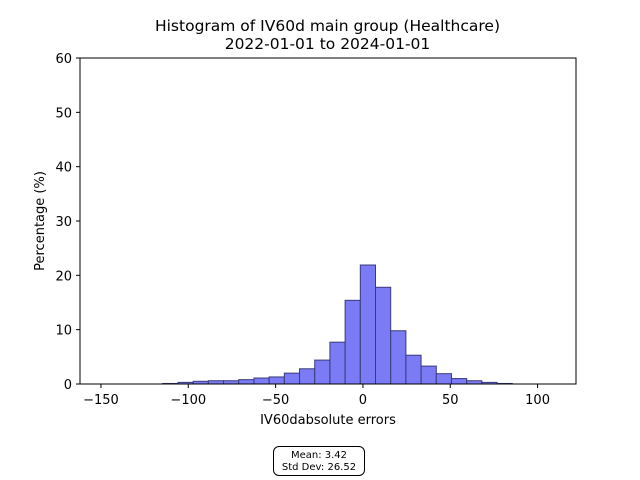 The image size is (640, 480). Describe the element at coordinates (328, 420) in the screenshot. I see `x-axis-label: IV60dabsolute errors` at that location.